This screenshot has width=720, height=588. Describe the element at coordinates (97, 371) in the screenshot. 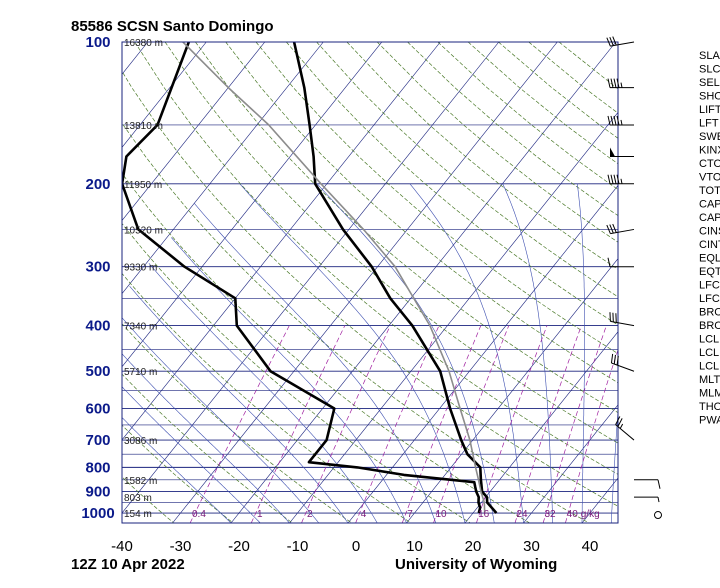

I see `pressure-tick-label: 500` at that location.